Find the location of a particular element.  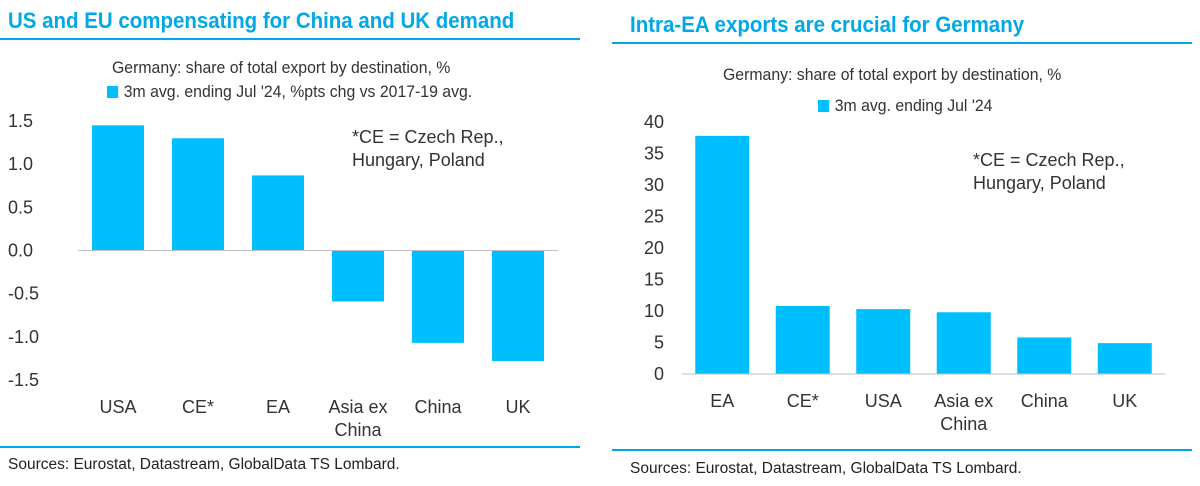

right-chart-legend: 3m avg. ending Jul '24 is located at coordinates (905, 106).